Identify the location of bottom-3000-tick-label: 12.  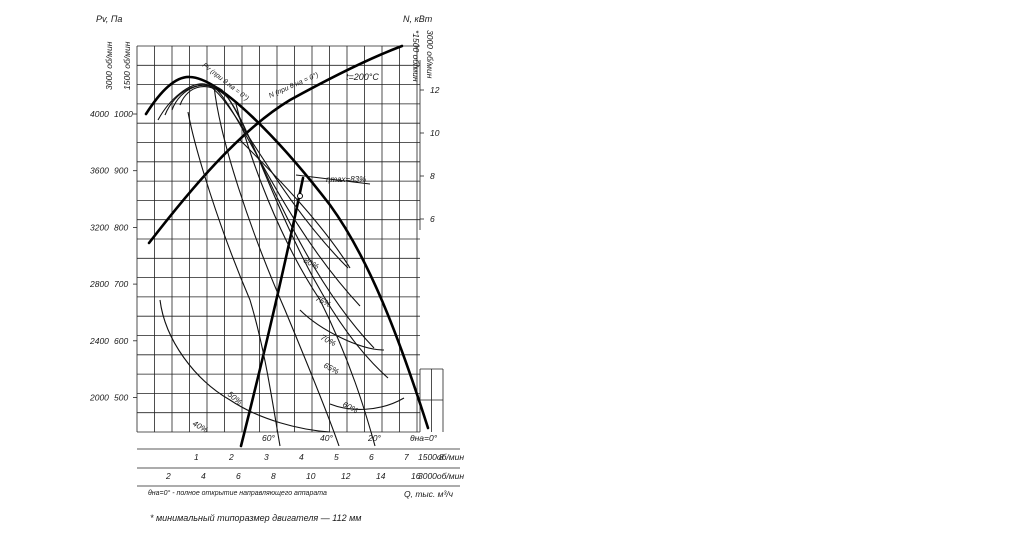
(346, 476).